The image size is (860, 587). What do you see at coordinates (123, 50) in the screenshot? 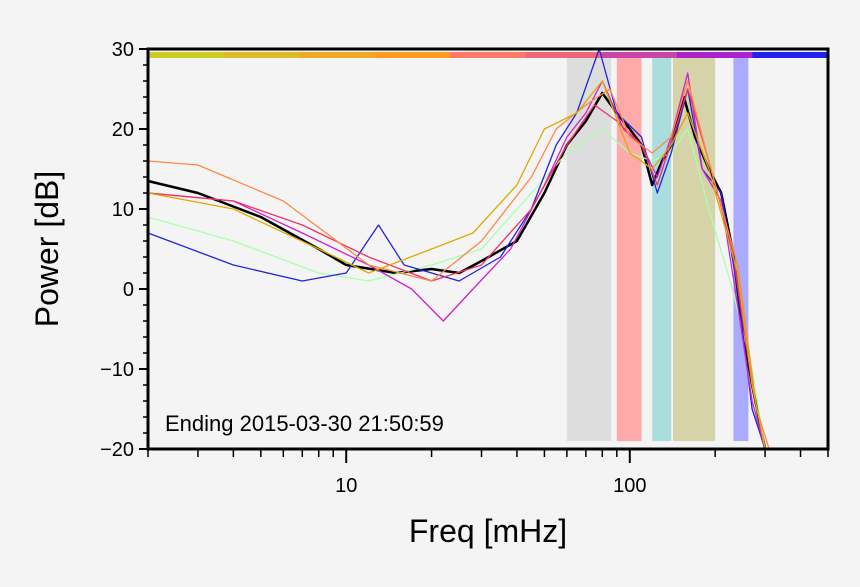
I see `y-tick-label: 30` at bounding box center [123, 50].